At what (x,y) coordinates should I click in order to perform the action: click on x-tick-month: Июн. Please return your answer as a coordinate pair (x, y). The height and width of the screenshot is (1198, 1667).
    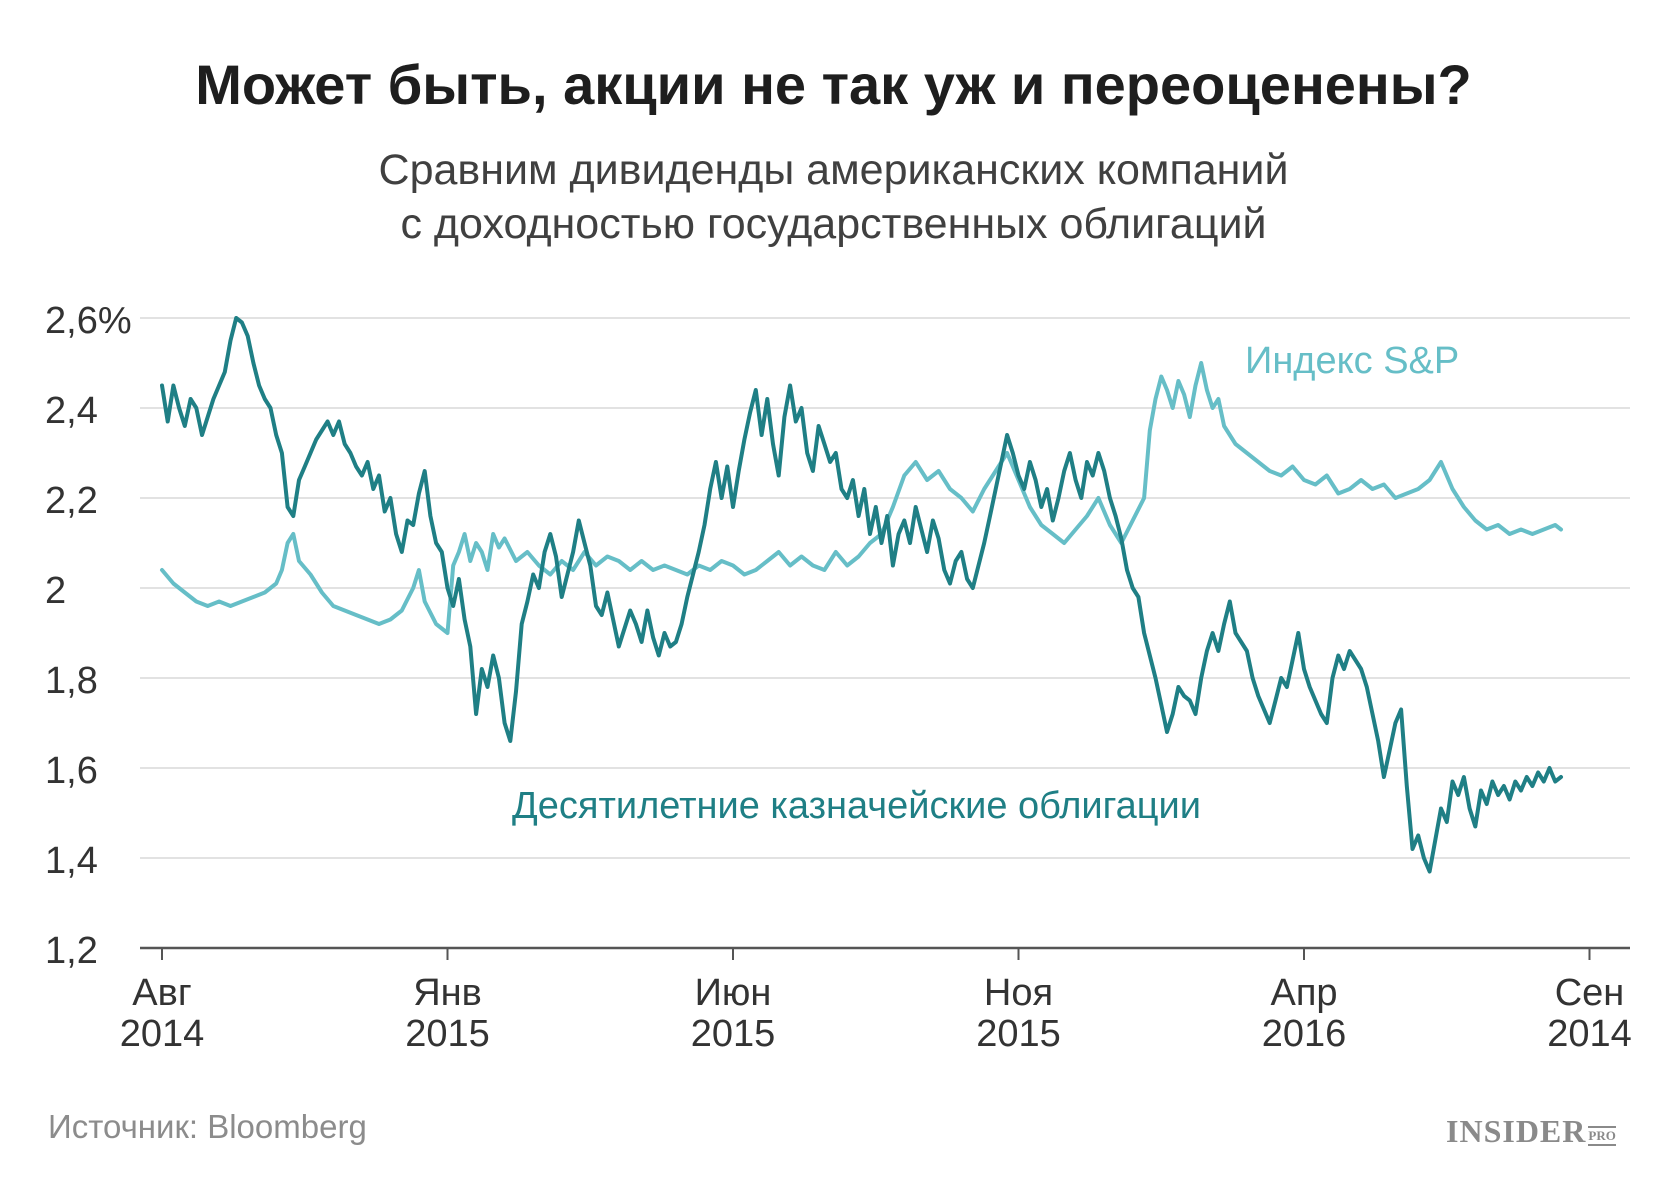
    Looking at the image, I should click on (733, 993).